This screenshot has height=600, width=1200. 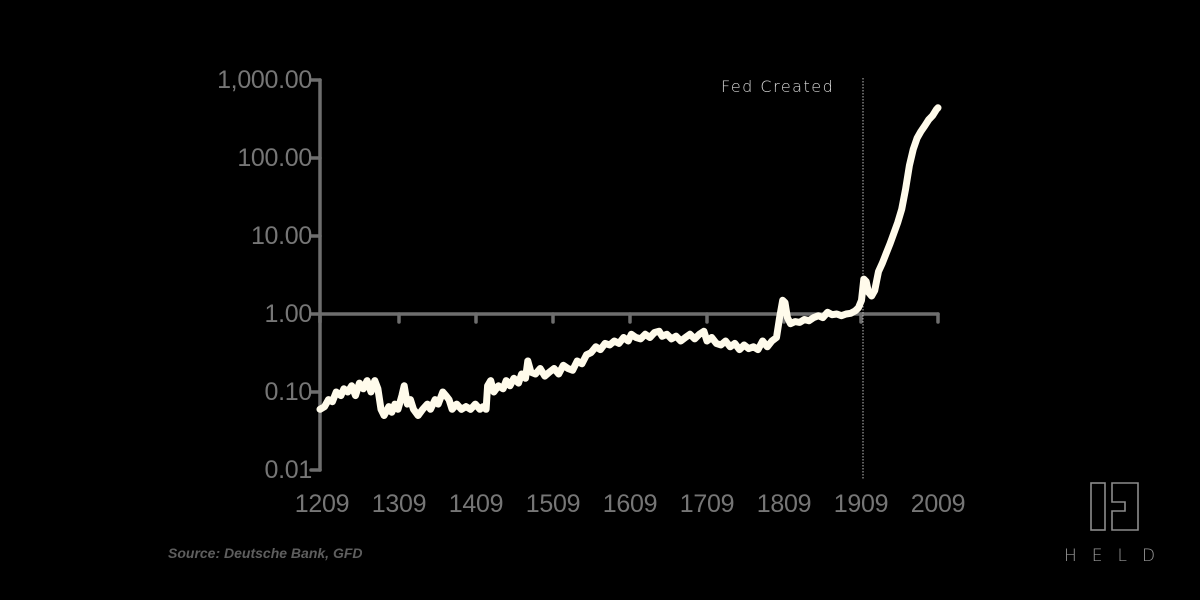 What do you see at coordinates (1117, 556) in the screenshot?
I see `held-logo-text: HELD` at bounding box center [1117, 556].